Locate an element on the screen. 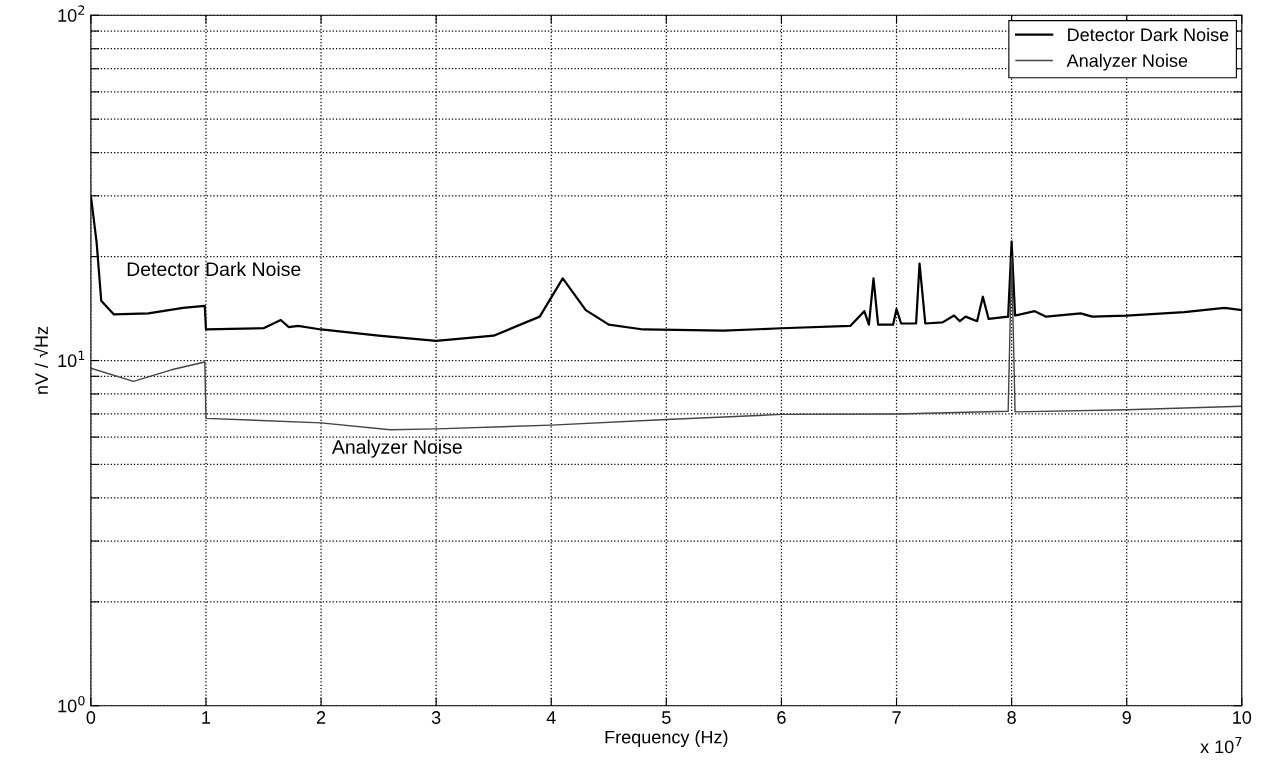 This screenshot has height=763, width=1262. legend-label: Detector Dark Noise is located at coordinates (1148, 34).